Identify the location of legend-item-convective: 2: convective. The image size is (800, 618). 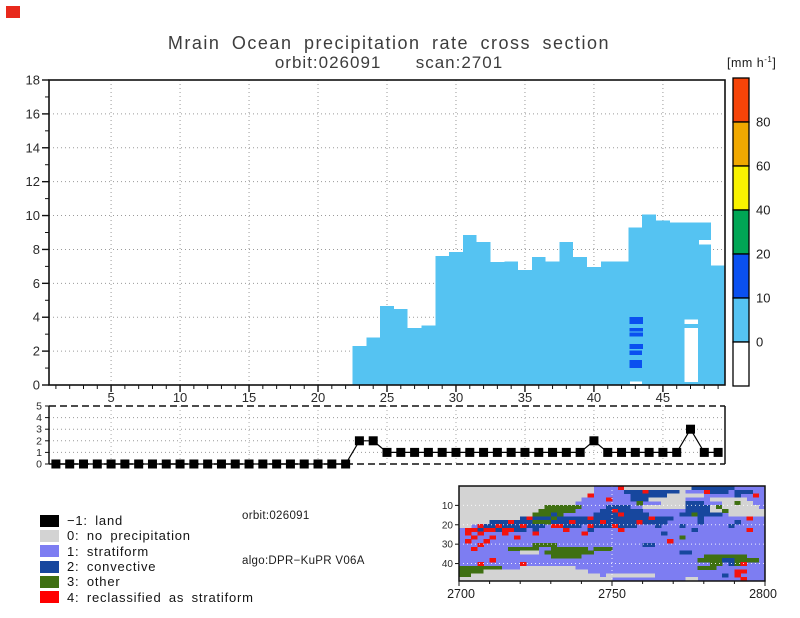
(147, 566).